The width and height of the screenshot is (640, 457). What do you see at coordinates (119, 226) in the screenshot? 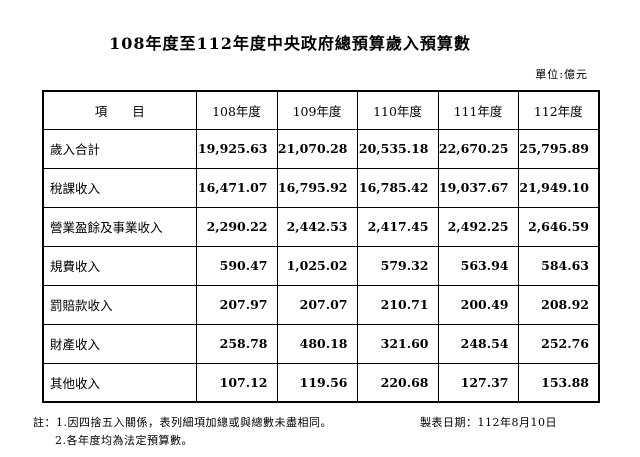
I see `row-label: 營業盈餘及事業收入` at bounding box center [119, 226].